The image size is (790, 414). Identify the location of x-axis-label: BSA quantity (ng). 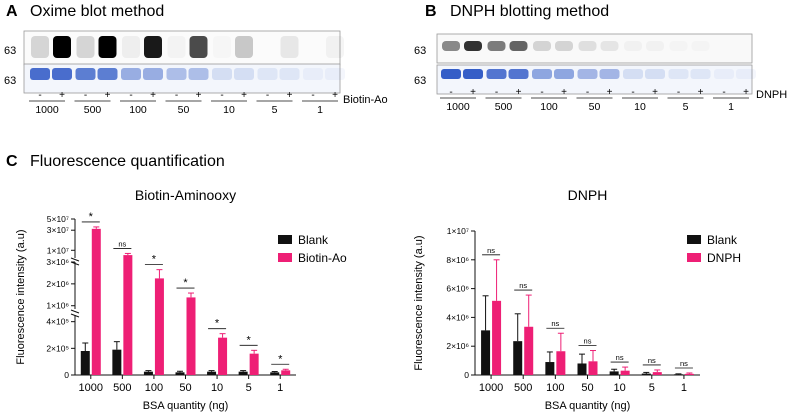
(186, 406).